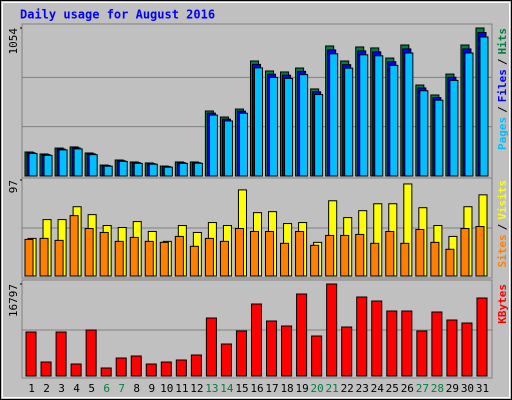 The image size is (512, 400). I want to click on x-tick-label: 26, so click(407, 388).